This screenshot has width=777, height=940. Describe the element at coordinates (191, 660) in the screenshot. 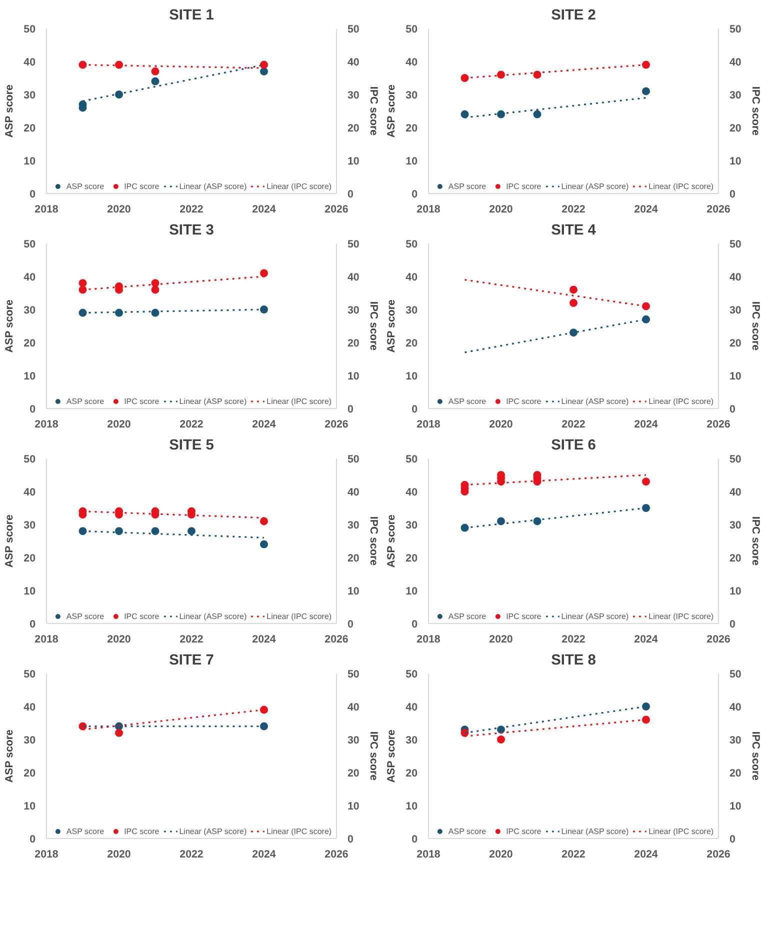

I see `chart-title: SITE 7` at that location.